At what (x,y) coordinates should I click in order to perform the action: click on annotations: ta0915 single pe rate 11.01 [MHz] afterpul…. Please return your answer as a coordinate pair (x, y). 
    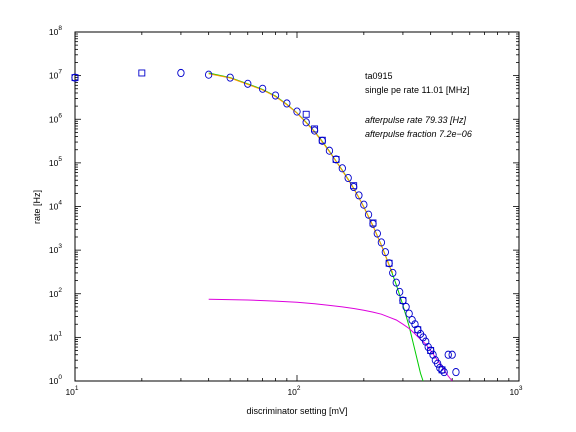
    Looking at the image, I should click on (418, 105).